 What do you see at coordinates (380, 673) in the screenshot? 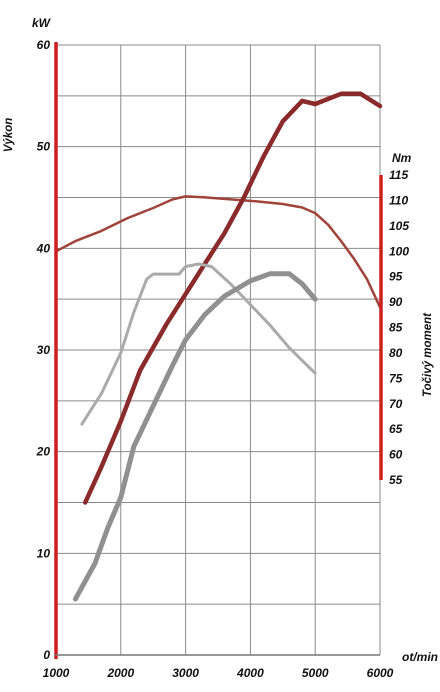
I see `x-tick-label: 6000` at bounding box center [380, 673].